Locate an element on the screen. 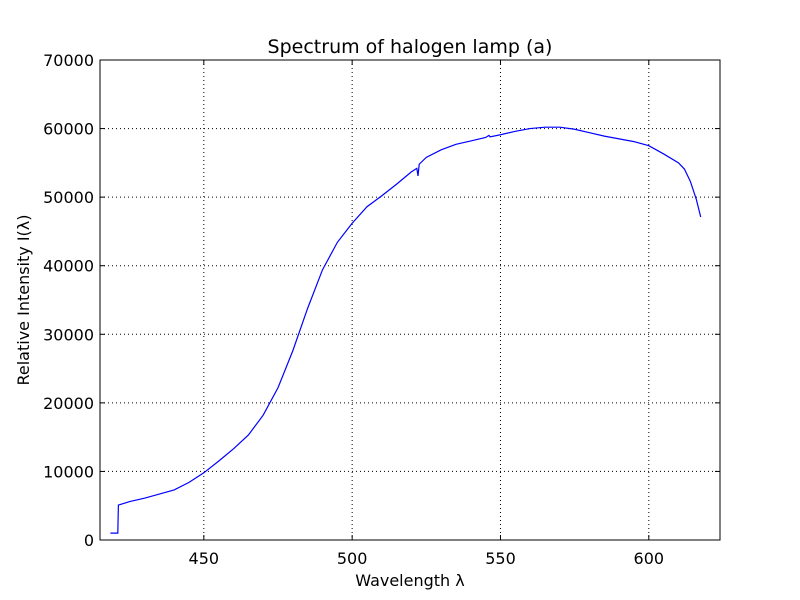  y-tick-label: 20000 is located at coordinates (68, 403).